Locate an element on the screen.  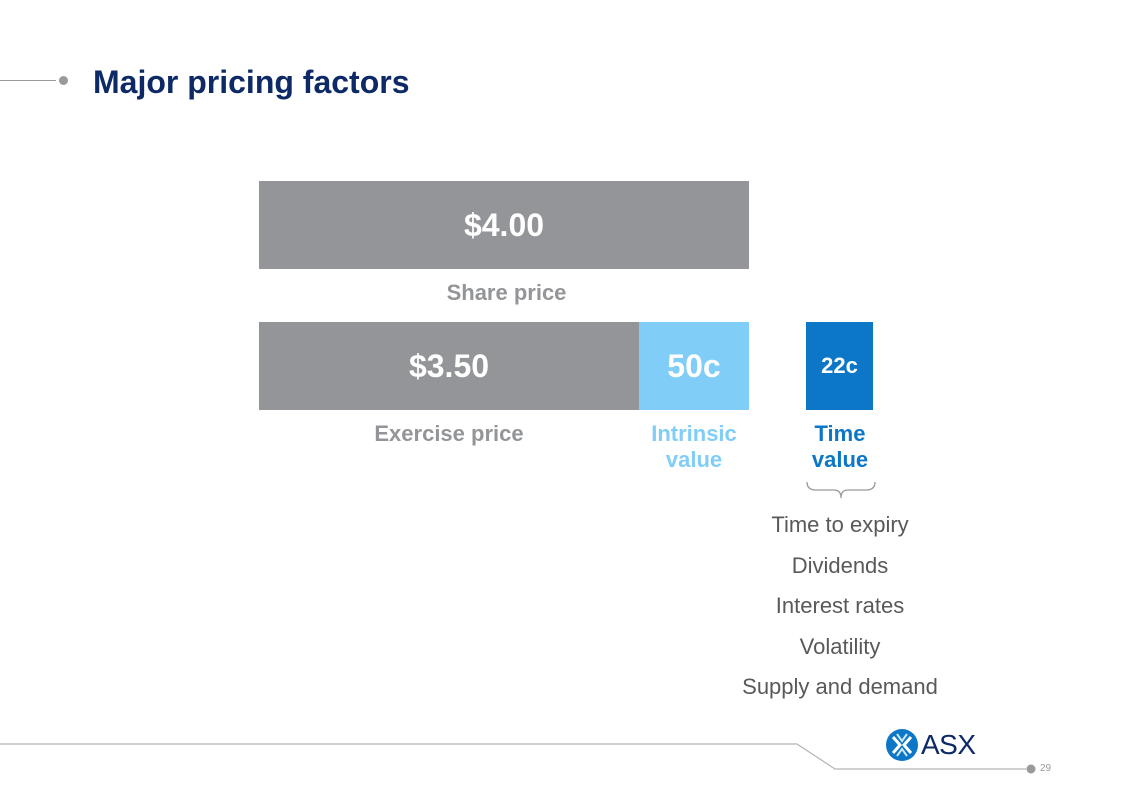
slide-title: Major pricing factors is located at coordinates (251, 82).